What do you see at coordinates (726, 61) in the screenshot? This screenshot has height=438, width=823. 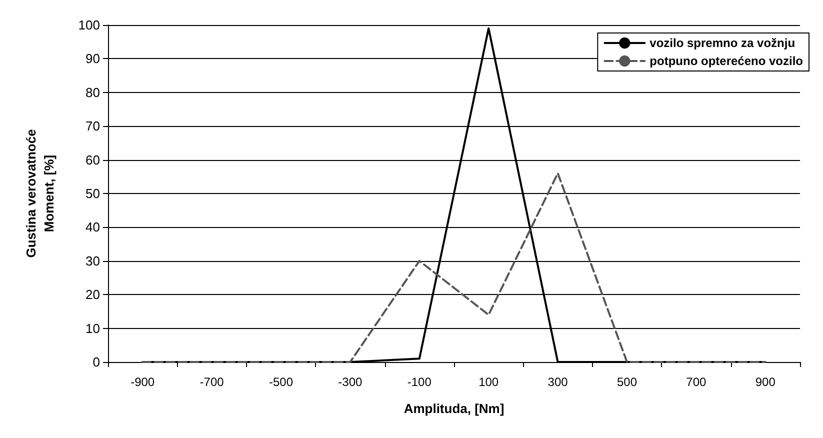 I see `legend-label: potpuno opterećeno vozilo` at bounding box center [726, 61].